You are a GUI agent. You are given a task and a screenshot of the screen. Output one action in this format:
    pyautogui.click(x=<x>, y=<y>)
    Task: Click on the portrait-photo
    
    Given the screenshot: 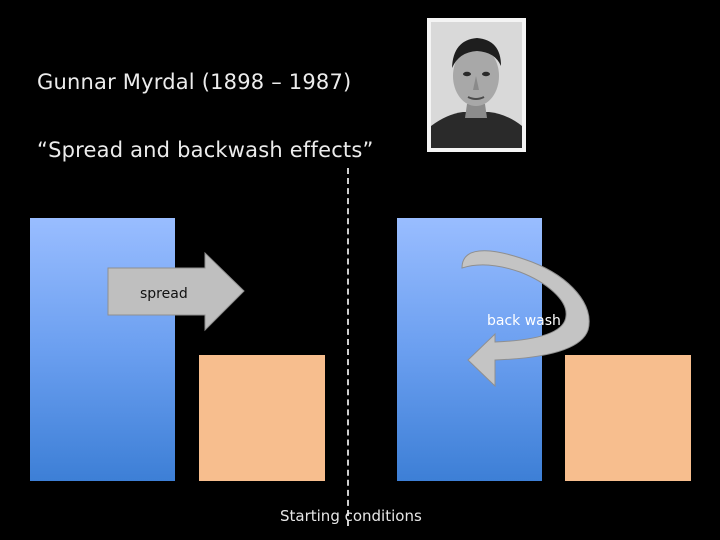 What is the action you would take?
    pyautogui.click(x=476, y=85)
    